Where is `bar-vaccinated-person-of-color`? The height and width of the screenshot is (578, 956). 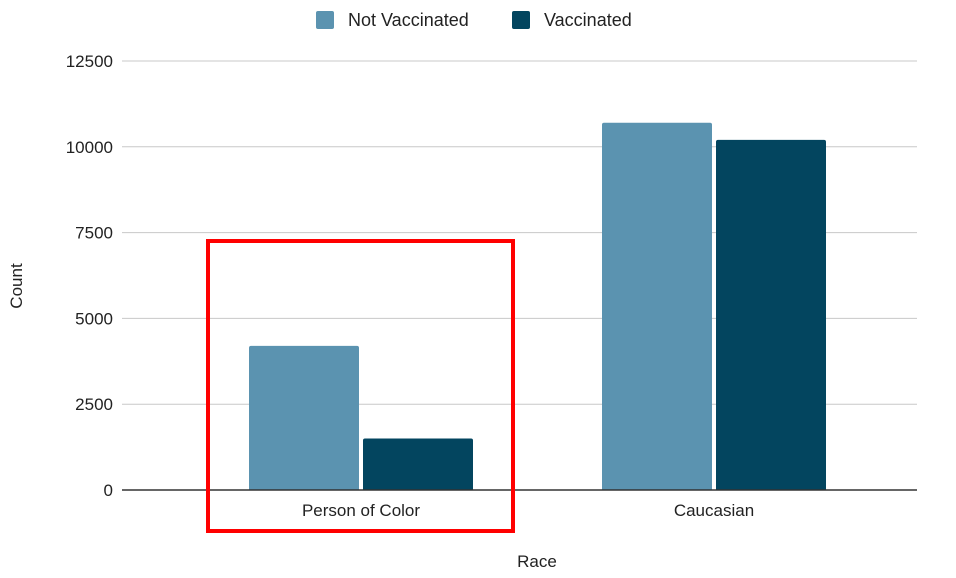 bar-vaccinated-person-of-color is located at coordinates (418, 464).